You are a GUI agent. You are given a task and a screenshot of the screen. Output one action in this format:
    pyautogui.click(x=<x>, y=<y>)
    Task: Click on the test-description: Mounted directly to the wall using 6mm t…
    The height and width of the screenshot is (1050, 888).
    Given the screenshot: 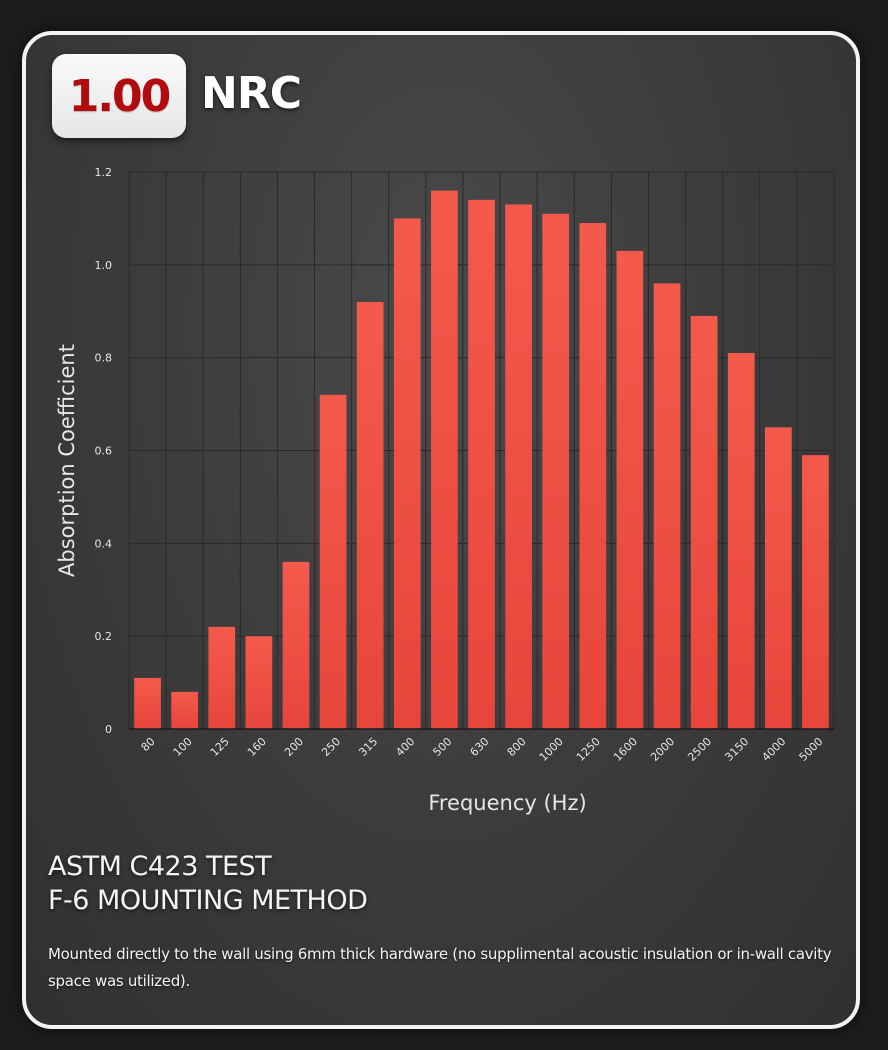 What is the action you would take?
    pyautogui.click(x=440, y=967)
    